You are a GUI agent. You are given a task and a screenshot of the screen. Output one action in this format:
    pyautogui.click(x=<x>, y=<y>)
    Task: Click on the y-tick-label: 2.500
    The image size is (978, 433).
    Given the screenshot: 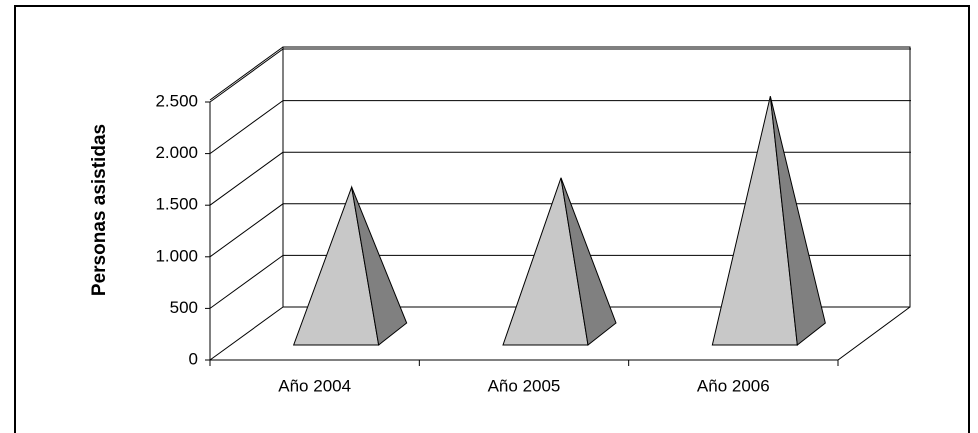 What is the action you would take?
    pyautogui.click(x=176, y=100)
    